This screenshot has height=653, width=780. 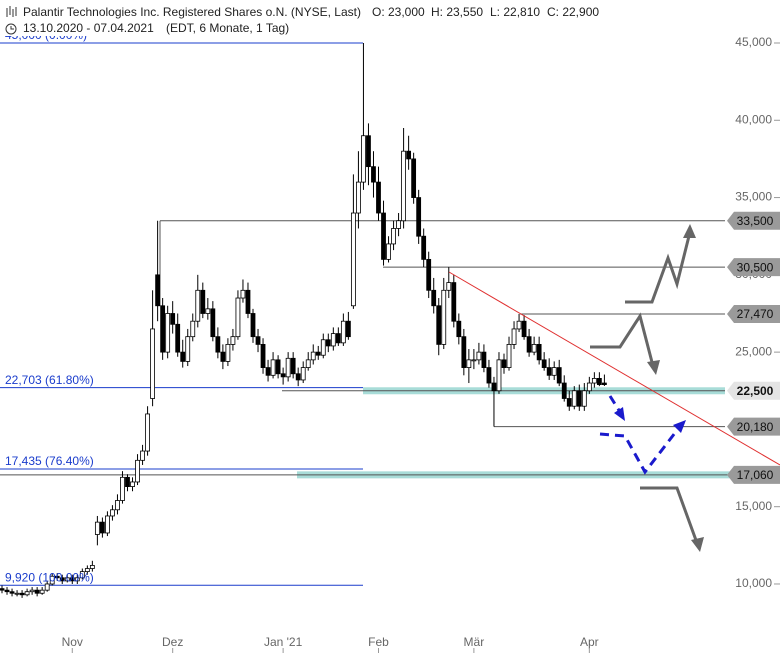 I want to click on x-tick-label: Feb, so click(x=378, y=642).